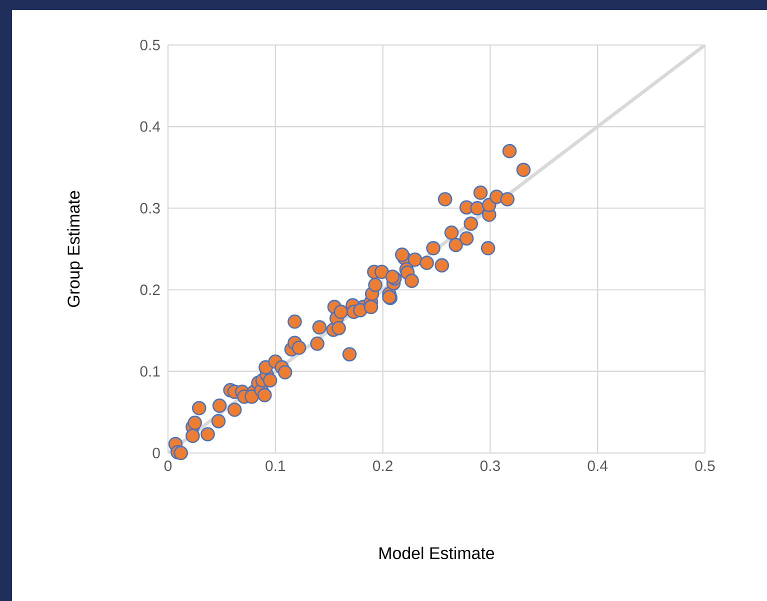 The image size is (767, 601). What do you see at coordinates (150, 208) in the screenshot?
I see `y-tick-label: 0.3` at bounding box center [150, 208].